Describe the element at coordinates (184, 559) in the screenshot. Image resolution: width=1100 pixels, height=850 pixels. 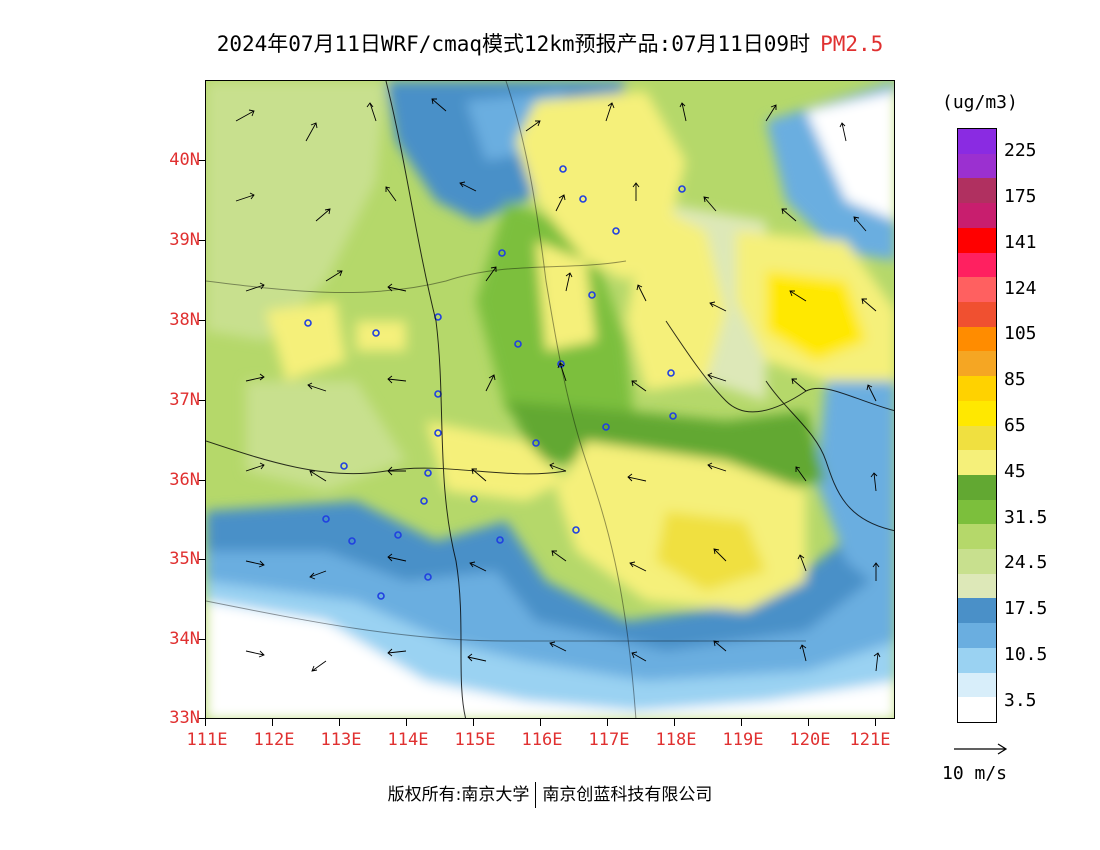
I see `lat-label-35n: 35N` at that location.